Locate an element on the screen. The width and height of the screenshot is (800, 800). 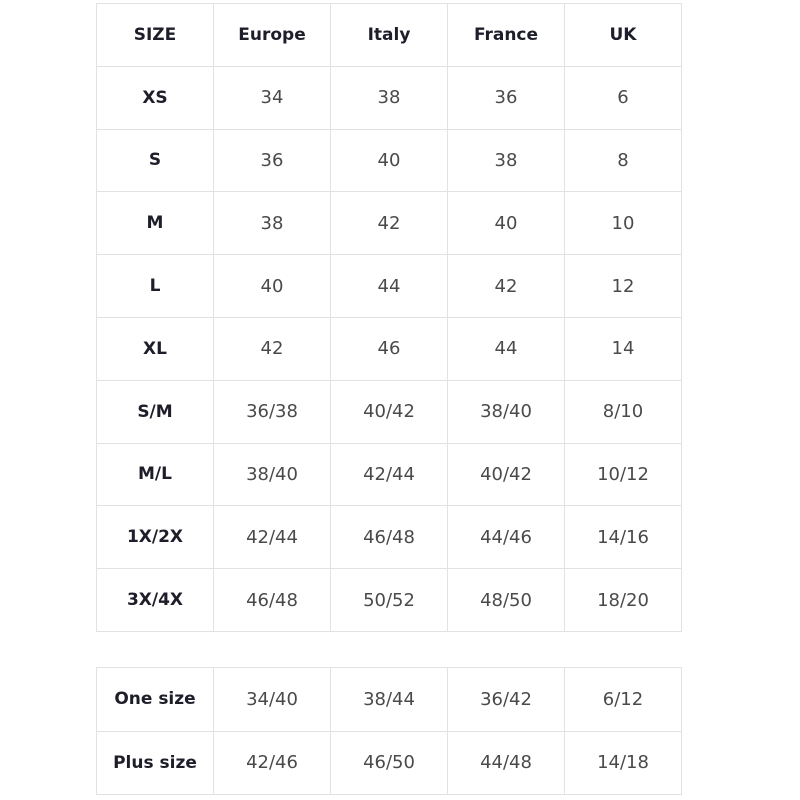
table-cell: 50/52 is located at coordinates (389, 600).